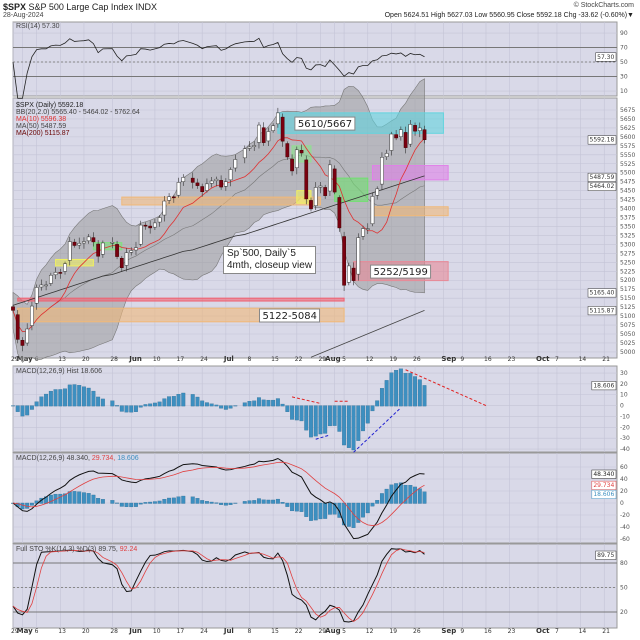  I want to click on rsi-title: RSI(14) 57.30, so click(38, 26).